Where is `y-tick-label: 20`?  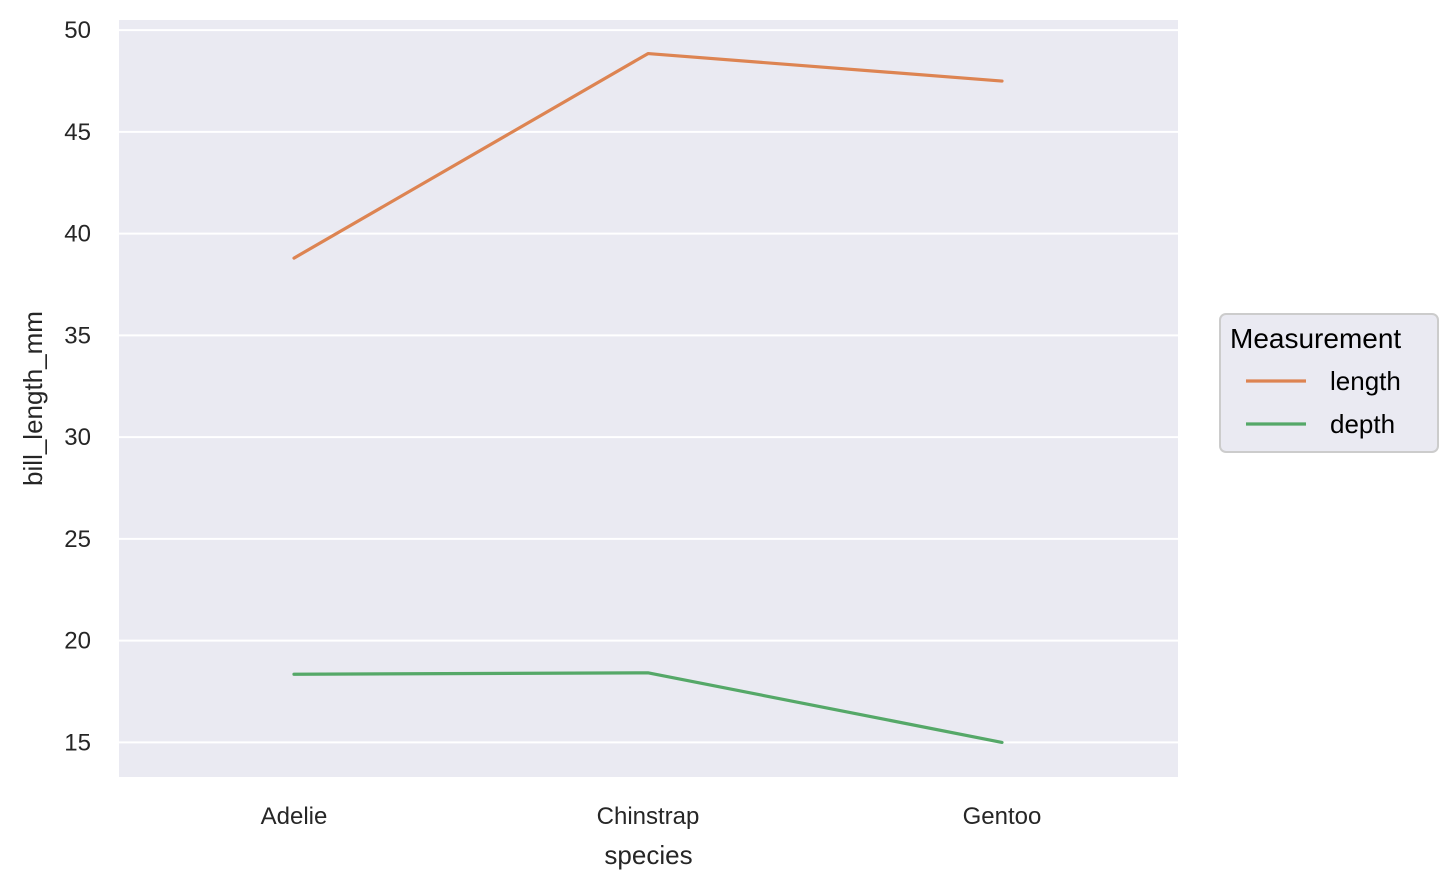 y-tick-label: 20 is located at coordinates (77, 641).